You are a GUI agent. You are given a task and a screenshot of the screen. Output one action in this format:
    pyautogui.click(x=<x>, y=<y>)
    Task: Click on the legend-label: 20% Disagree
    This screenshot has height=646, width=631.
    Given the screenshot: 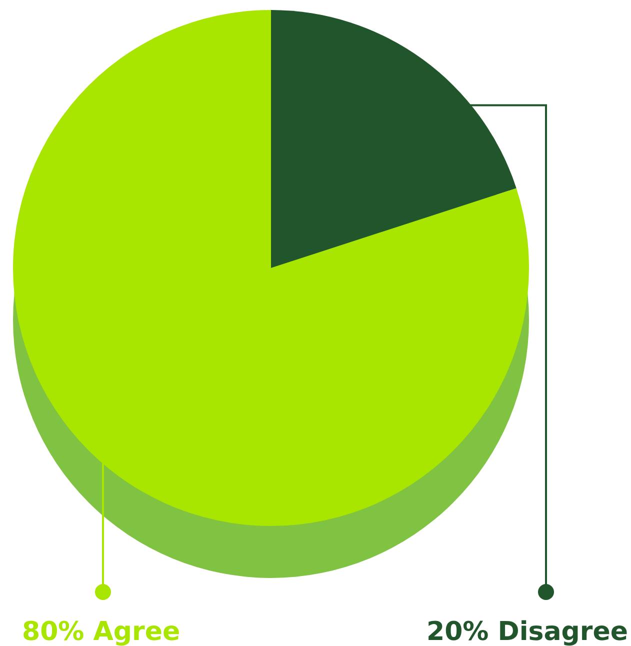 What is the action you would take?
    pyautogui.click(x=527, y=631)
    